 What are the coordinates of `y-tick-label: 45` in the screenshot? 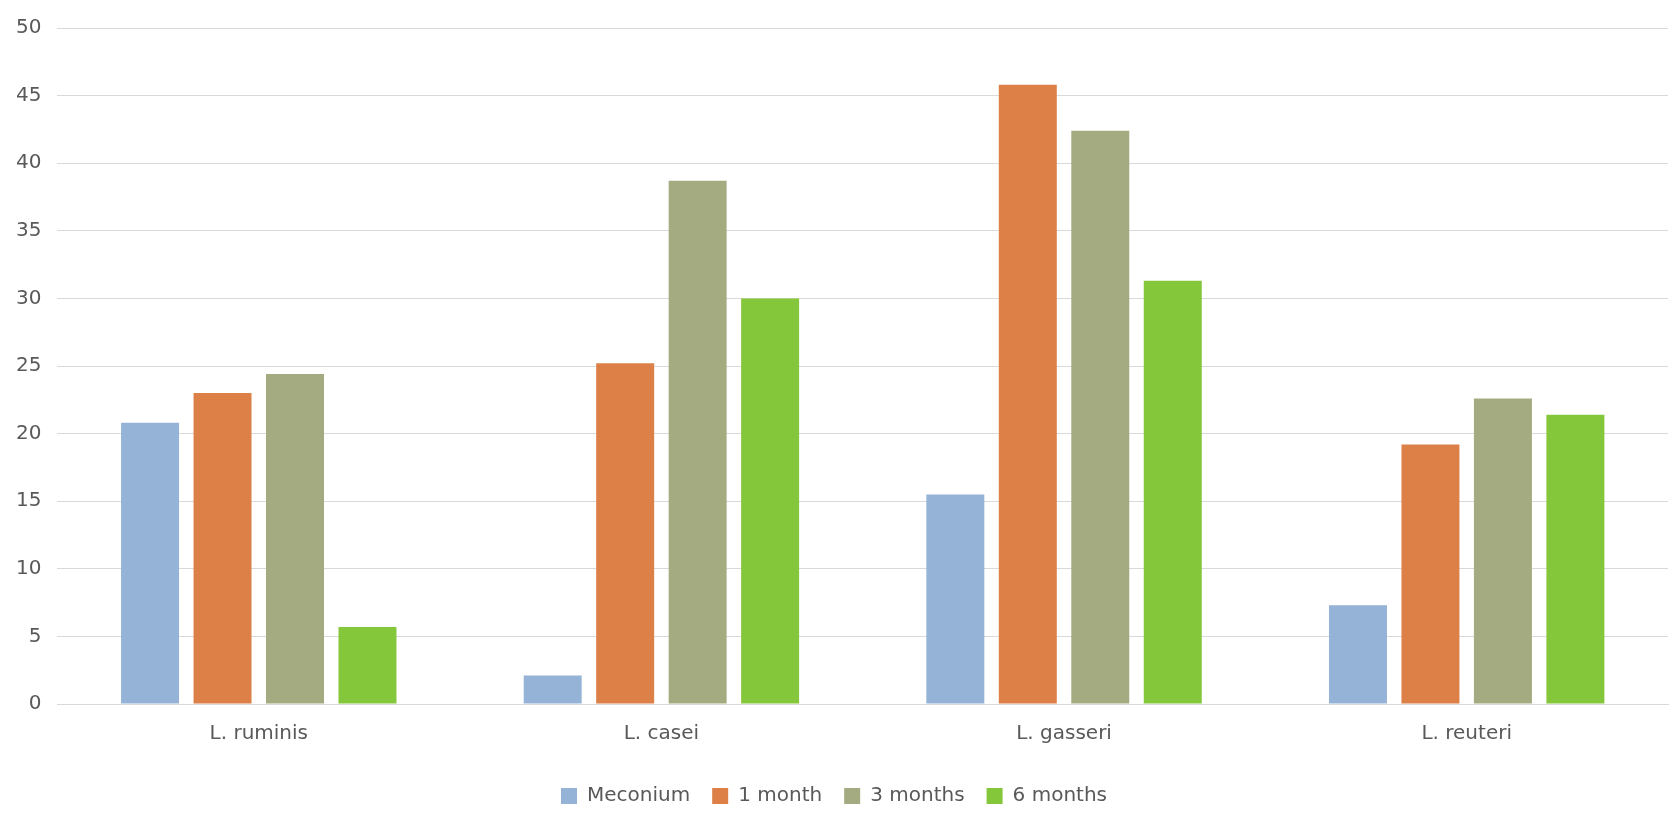 It's located at (29, 93).